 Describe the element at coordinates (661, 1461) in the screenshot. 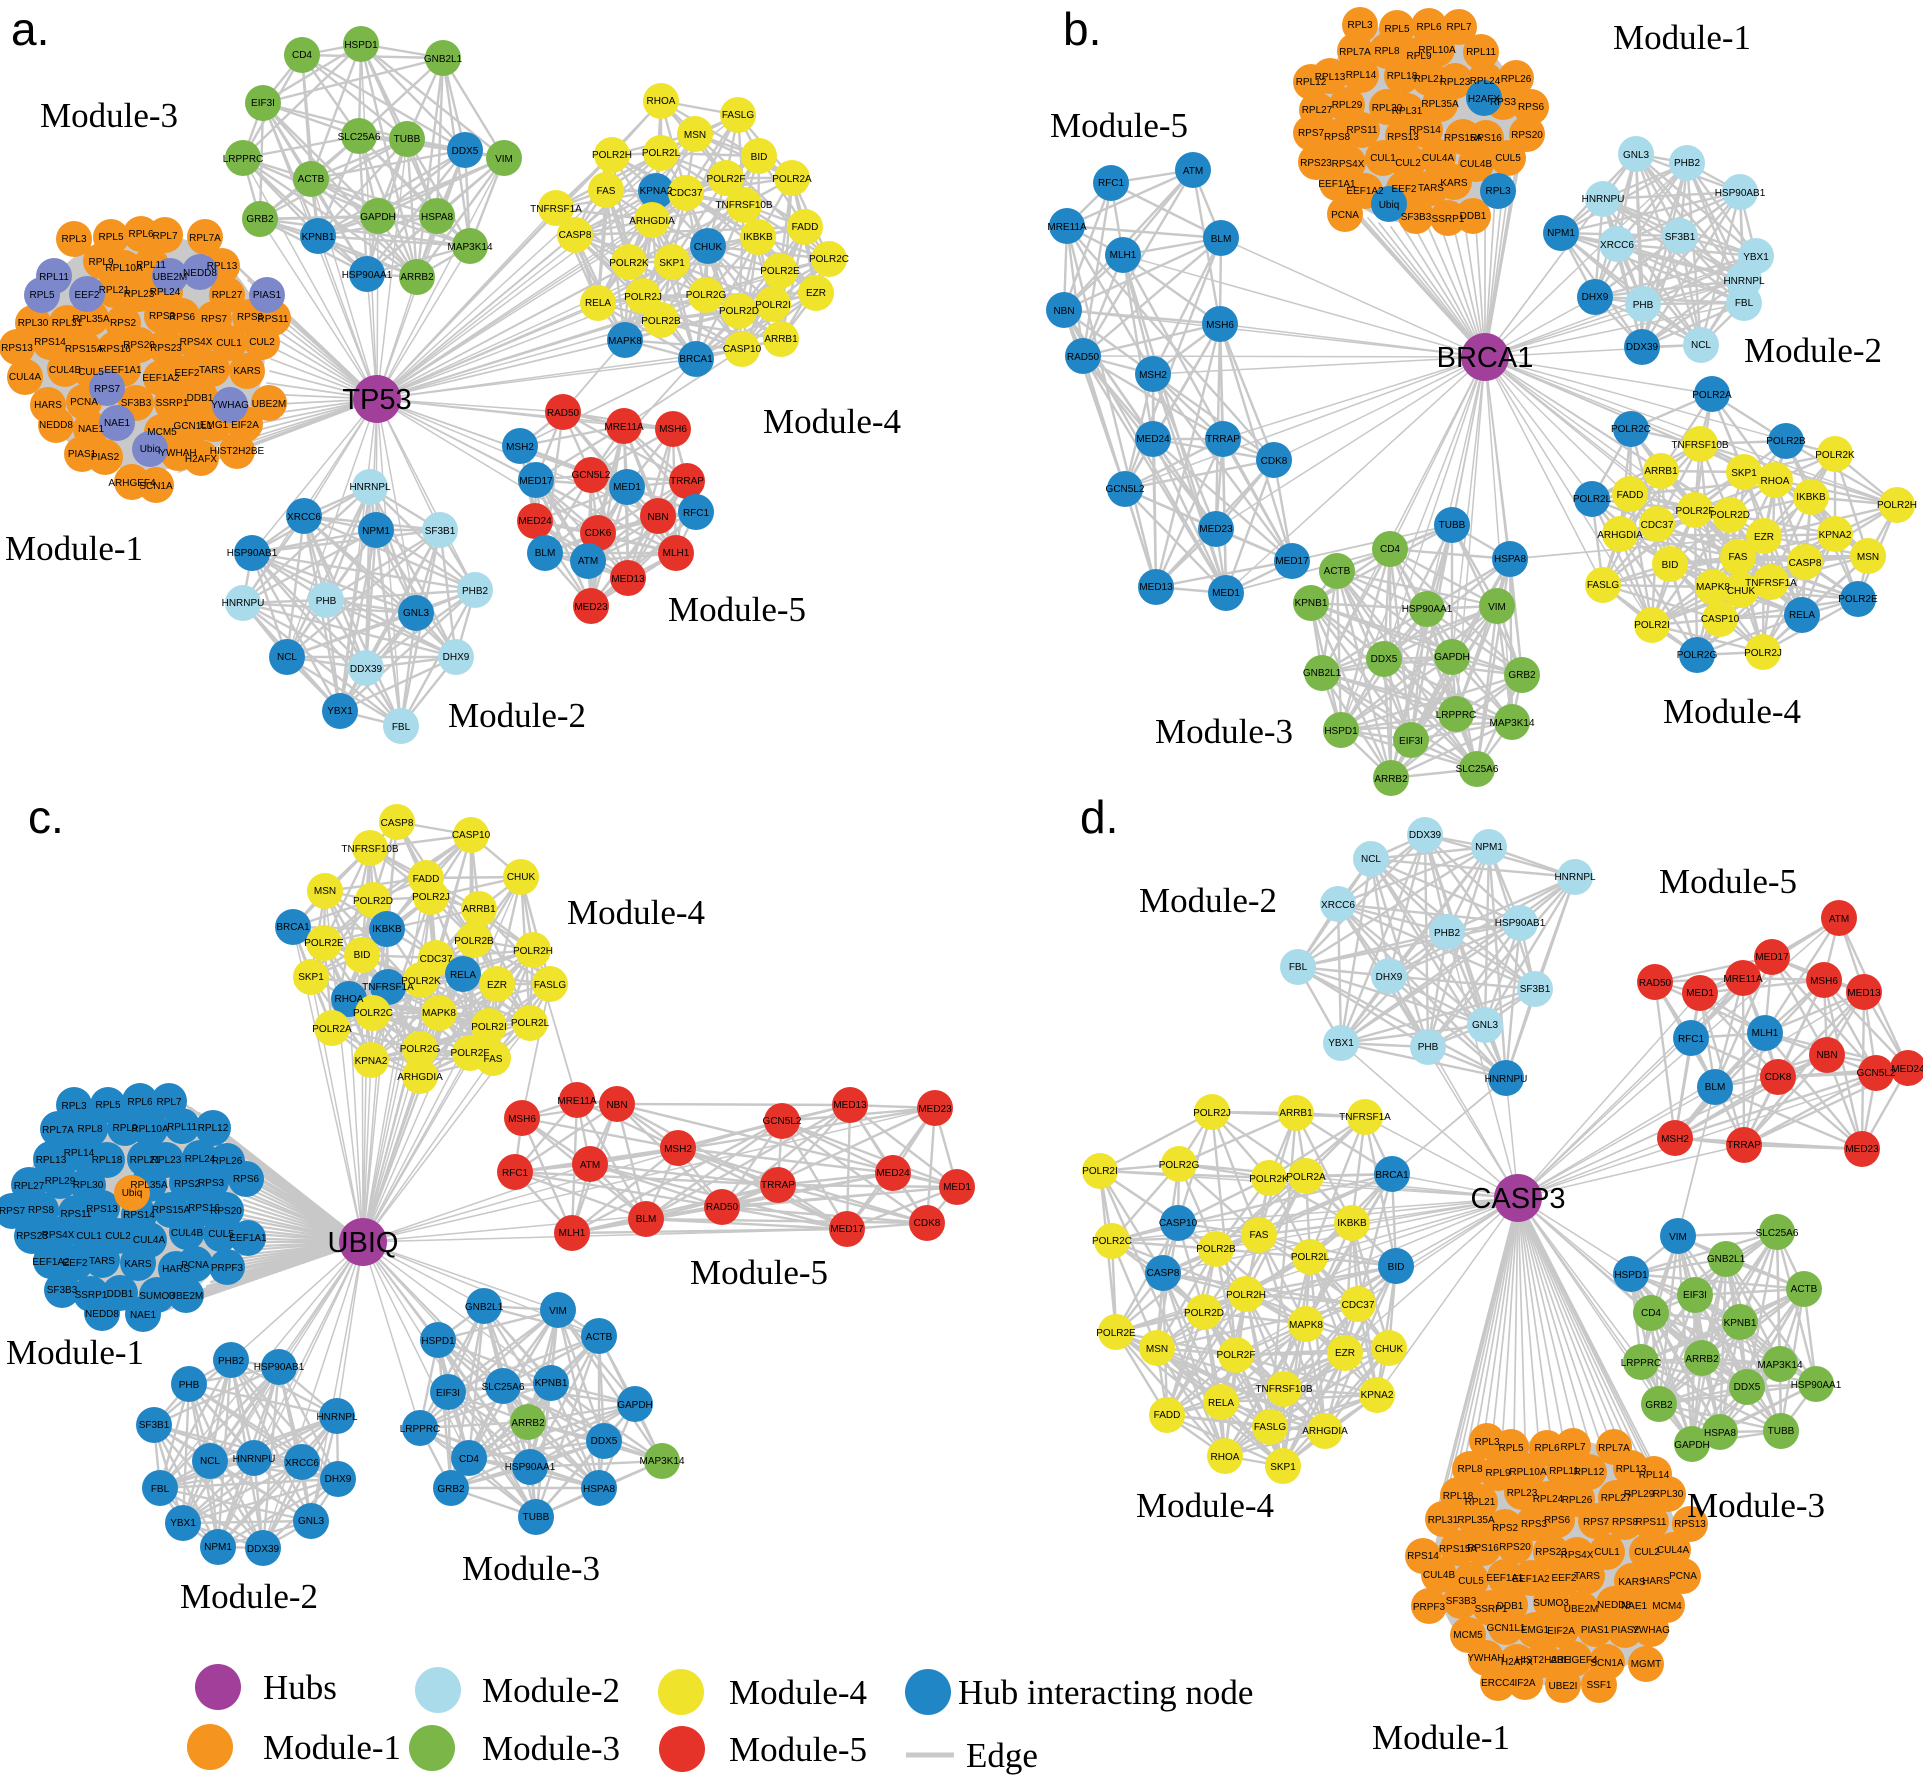

I see `svg-text: MAP3K14` at that location.